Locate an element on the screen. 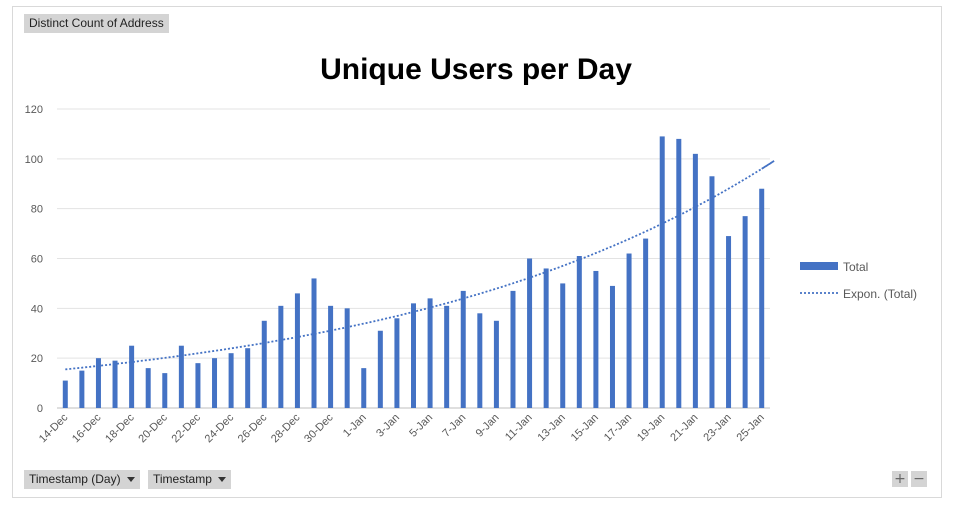 The height and width of the screenshot is (510, 960). x-tick-label: 5-Jan is located at coordinates (421, 426).